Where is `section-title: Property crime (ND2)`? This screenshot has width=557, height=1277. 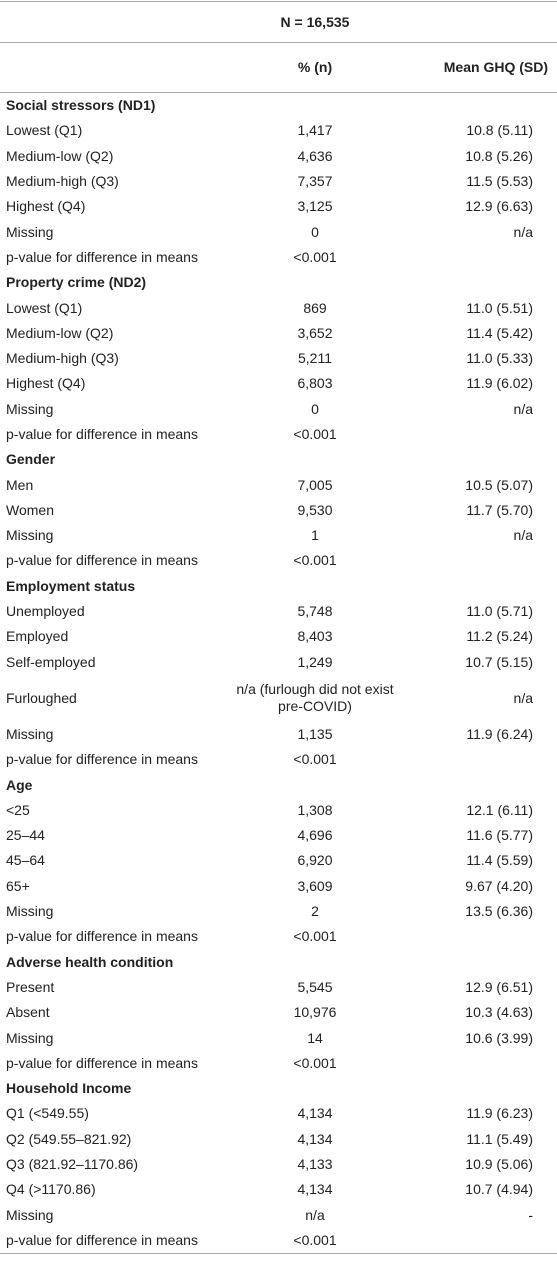 section-title: Property crime (ND2) is located at coordinates (76, 282).